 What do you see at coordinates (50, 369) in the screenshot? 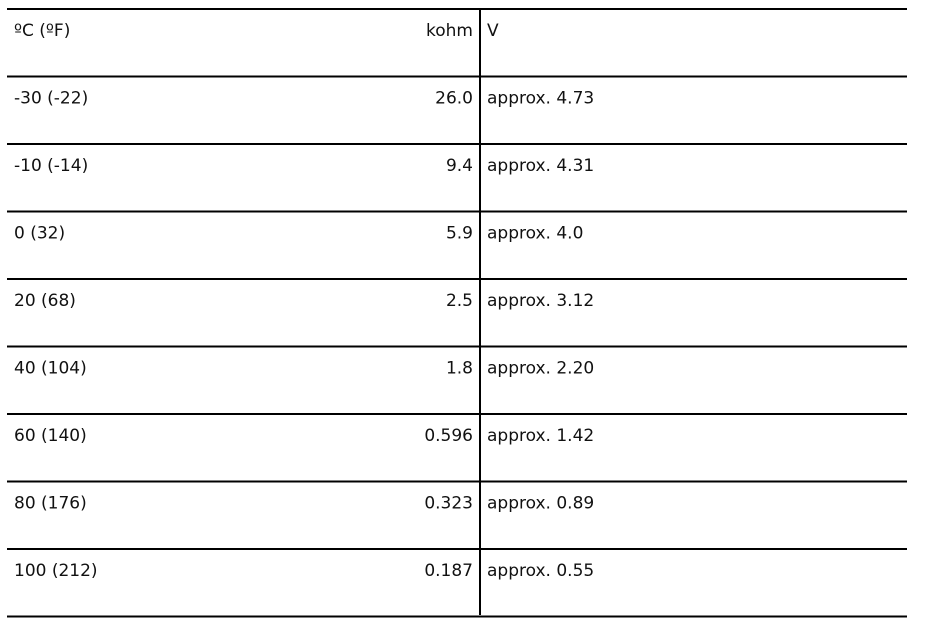
I see `table-cell: 40 (104)` at bounding box center [50, 369].